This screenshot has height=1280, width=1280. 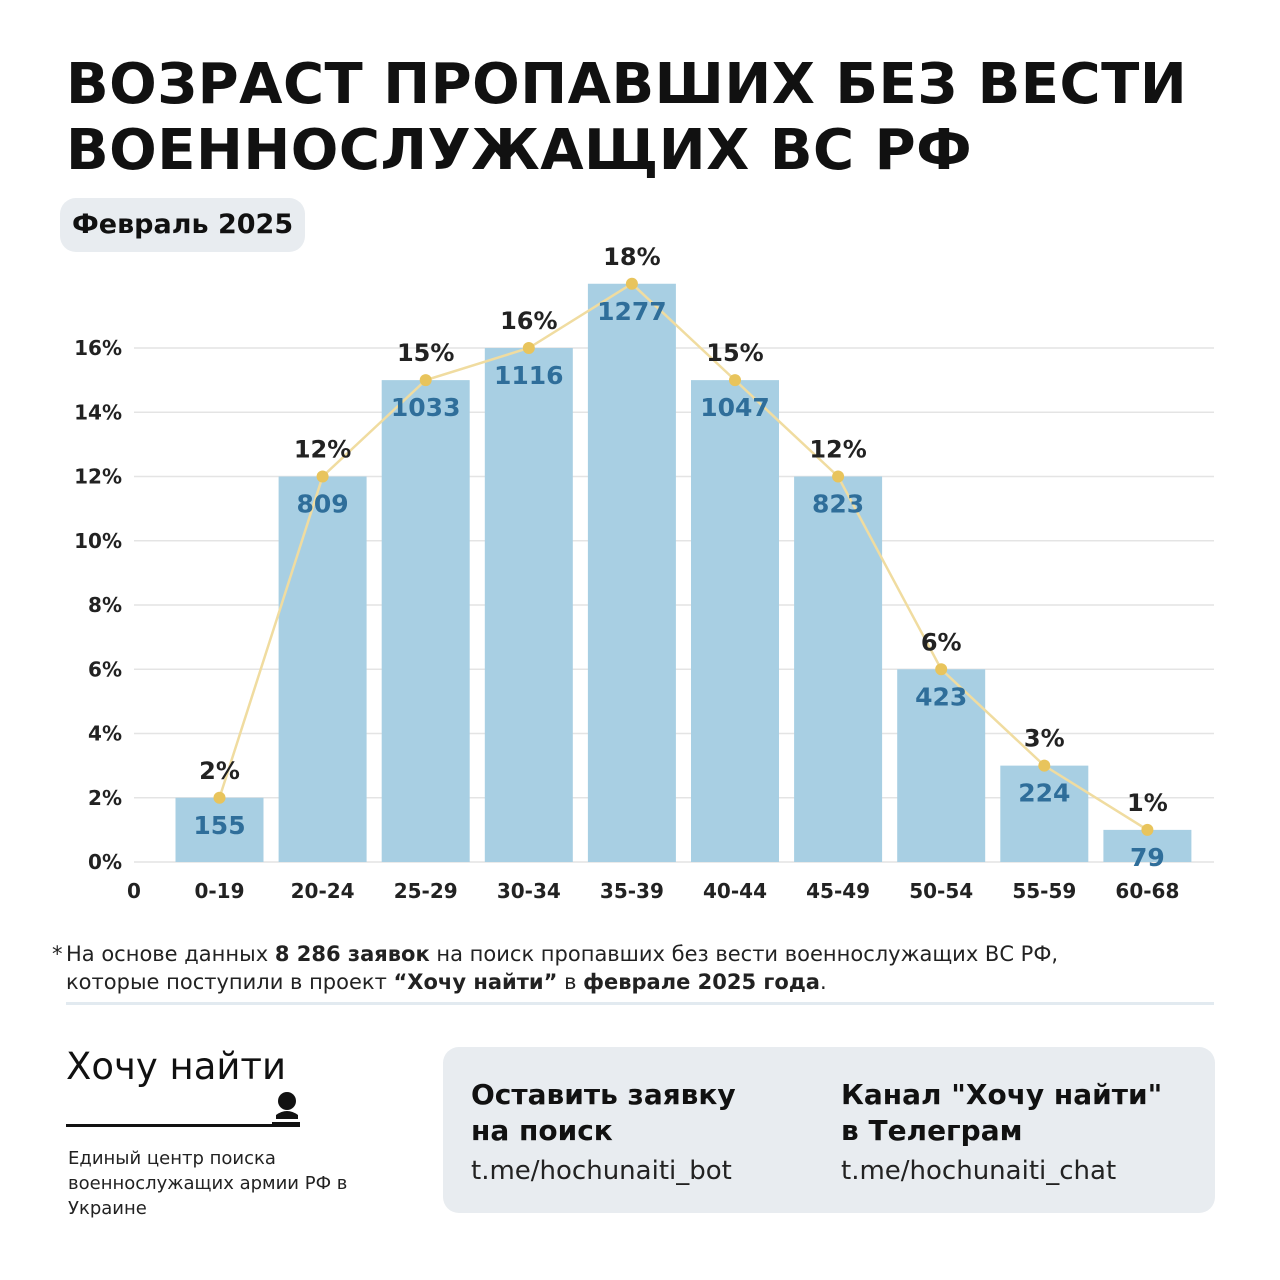 I want to click on y-tick-label: 16%, so click(x=98, y=348).